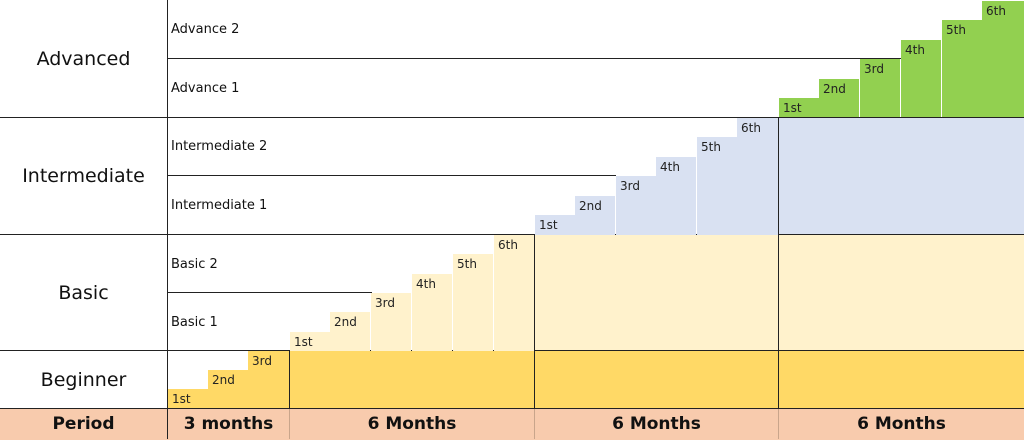  I want to click on row-line-advance-mid, so click(534, 58).